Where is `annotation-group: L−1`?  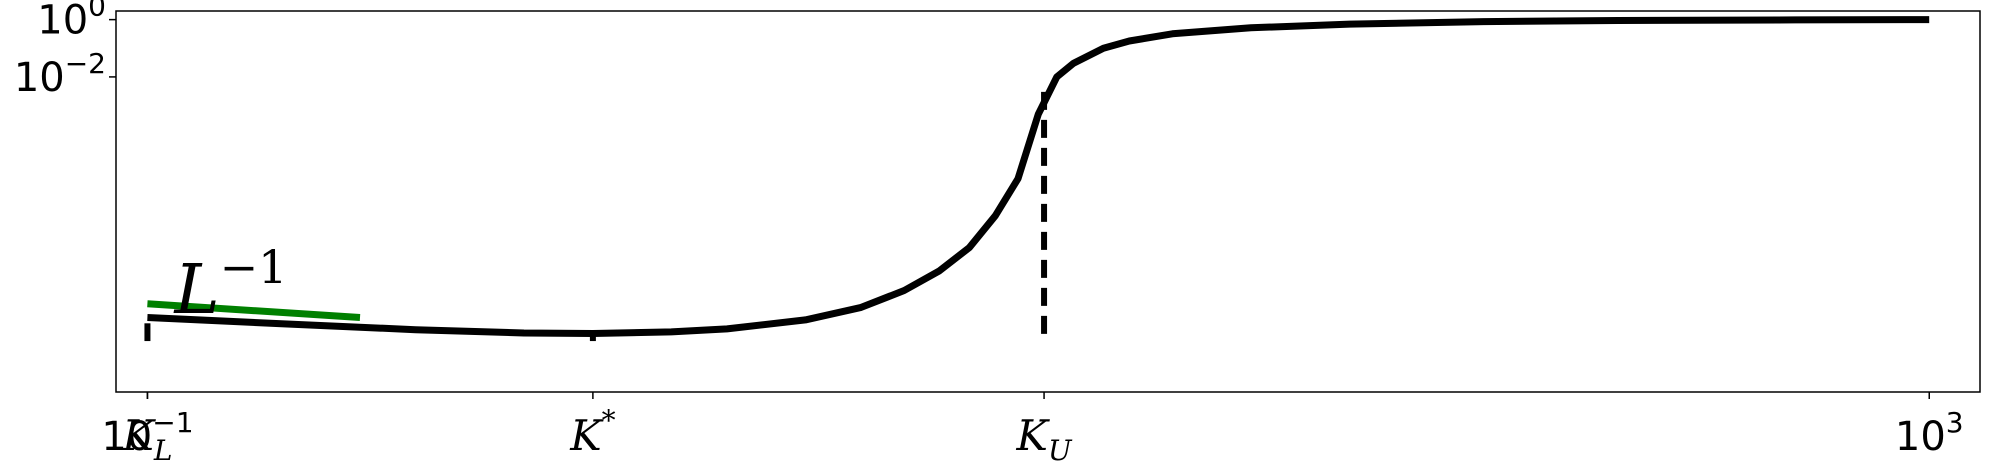
annotation-group: L−1 is located at coordinates (229, 285).